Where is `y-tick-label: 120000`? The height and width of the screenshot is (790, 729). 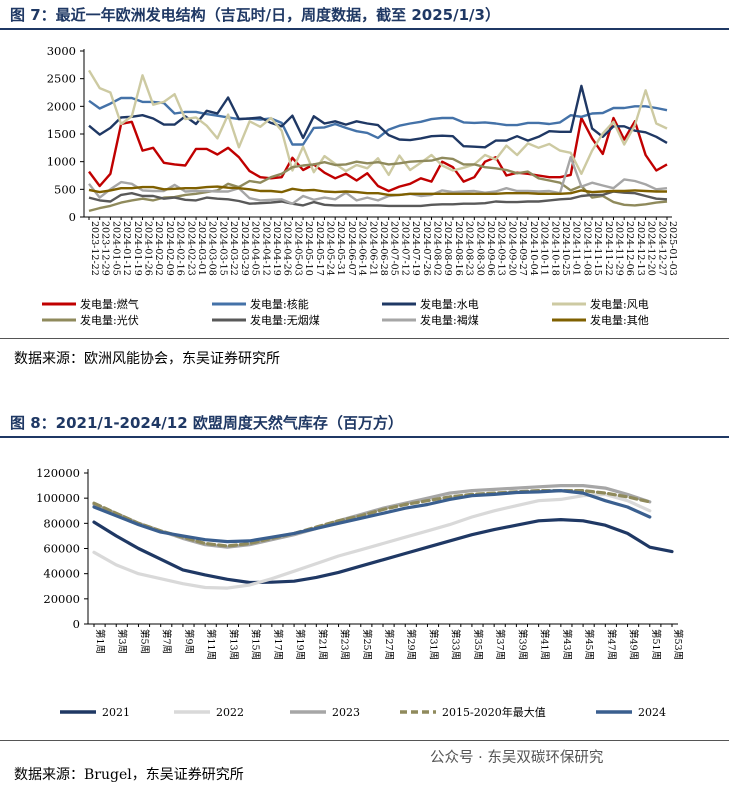 y-tick-label: 120000 is located at coordinates (58, 473).